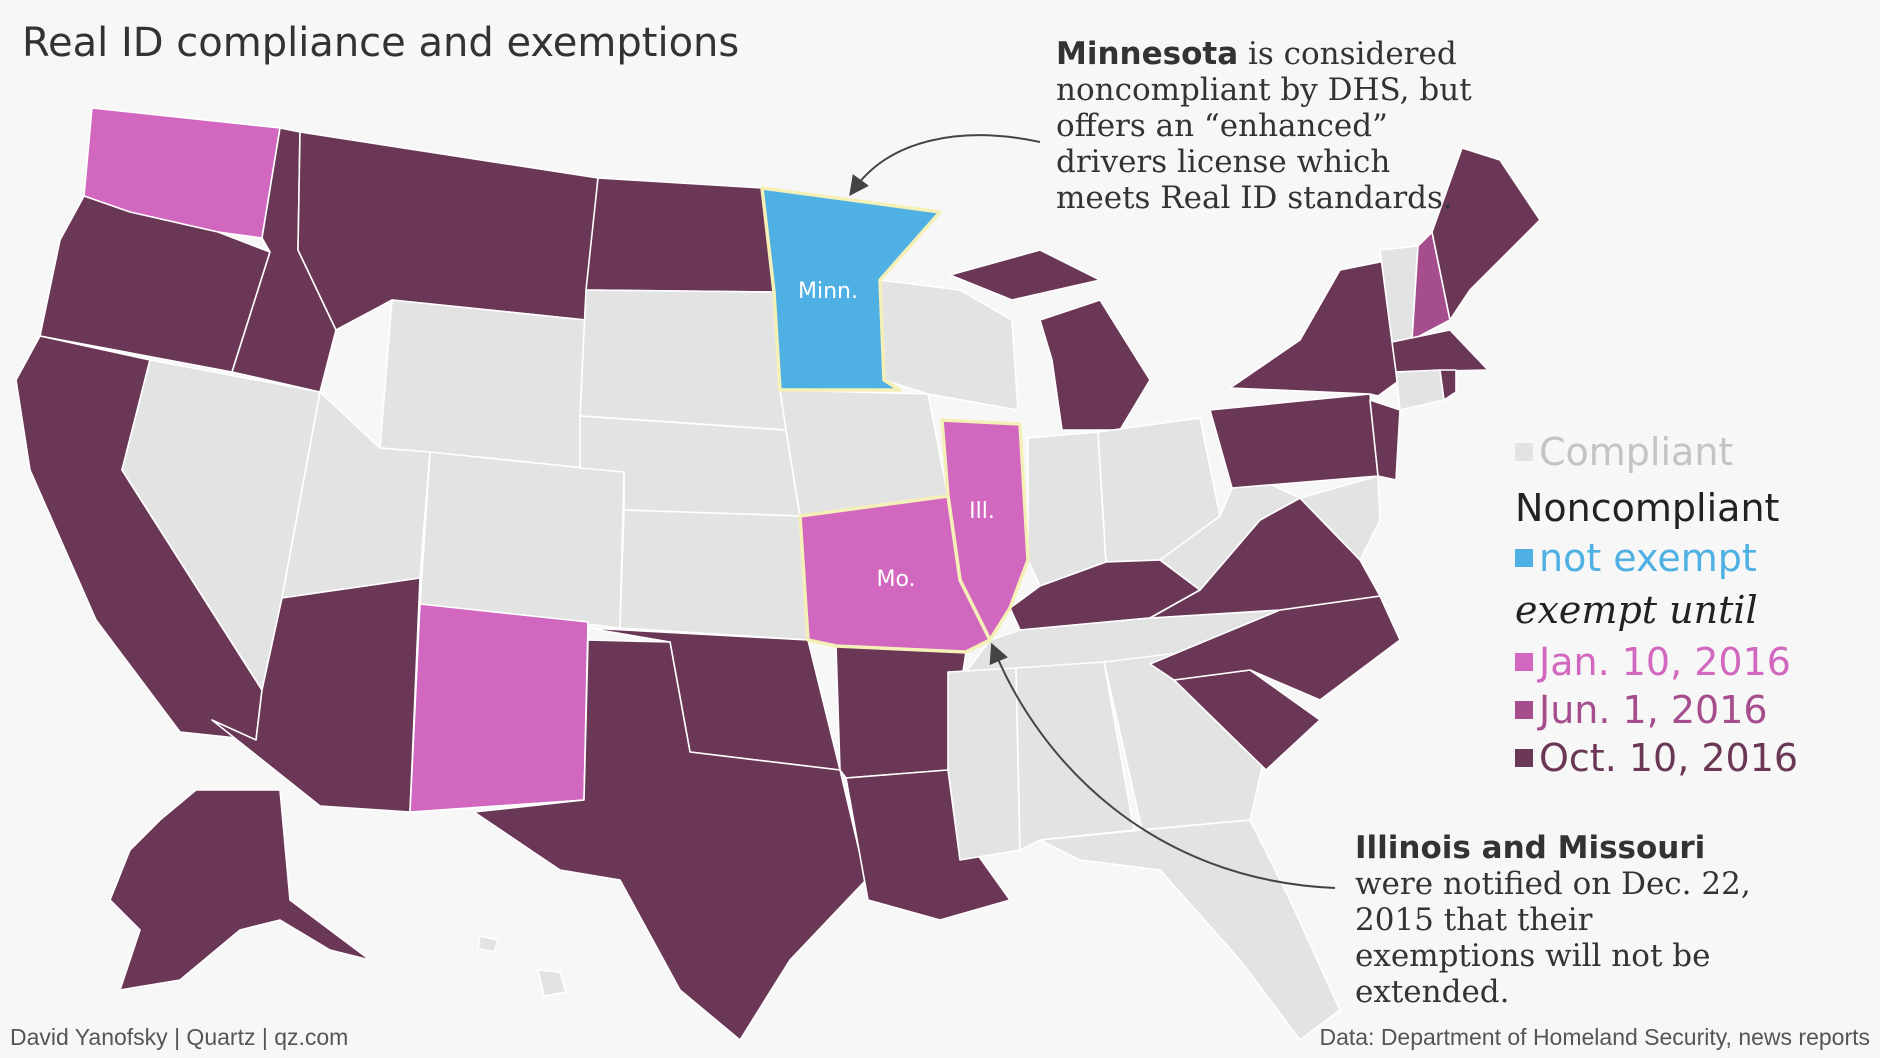 The width and height of the screenshot is (1880, 1058). What do you see at coordinates (1385, 440) in the screenshot?
I see `state-nj` at bounding box center [1385, 440].